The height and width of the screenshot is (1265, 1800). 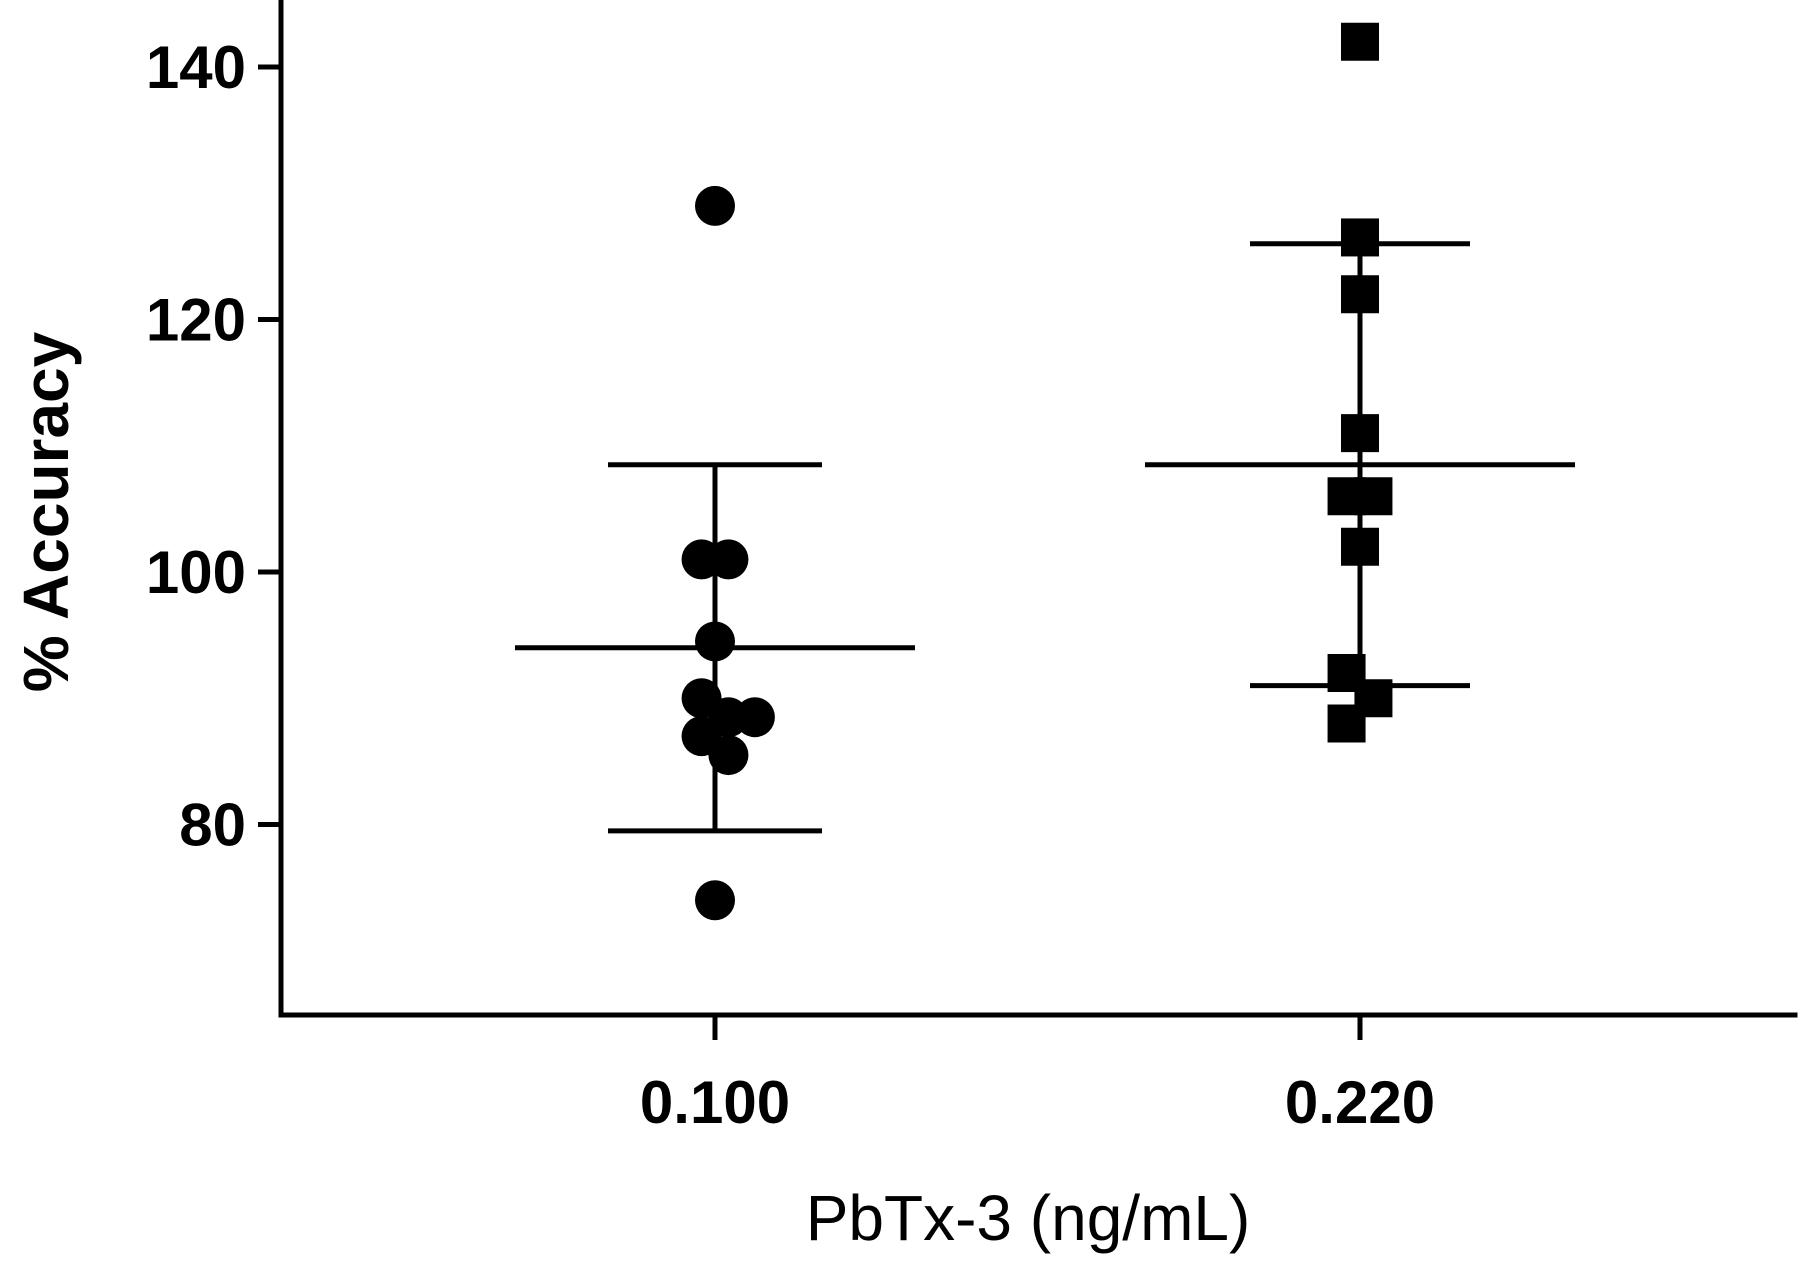 What do you see at coordinates (196, 572) in the screenshot?
I see `y-tick-label: 100` at bounding box center [196, 572].